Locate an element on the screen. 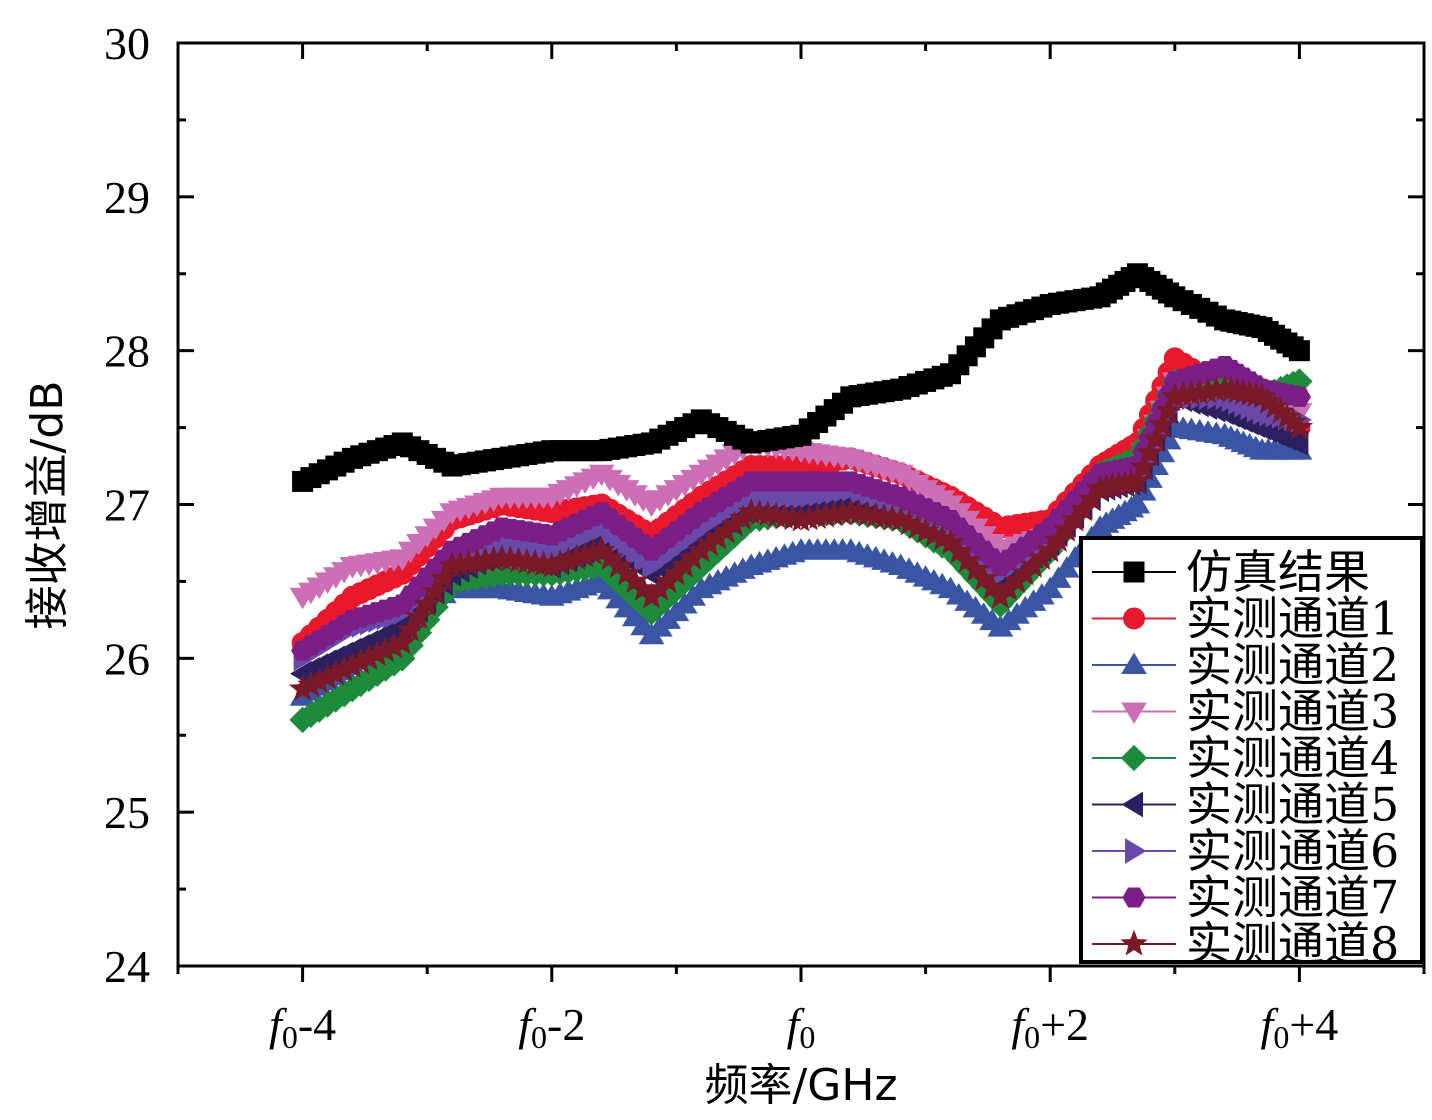 The height and width of the screenshot is (1120, 1432). y-tick-label: 26 is located at coordinates (127, 658).